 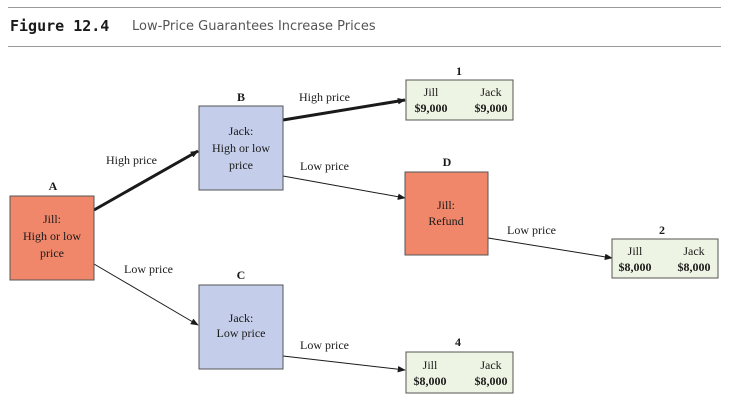 What do you see at coordinates (459, 71) in the screenshot?
I see `payoff-1-number: 1` at bounding box center [459, 71].